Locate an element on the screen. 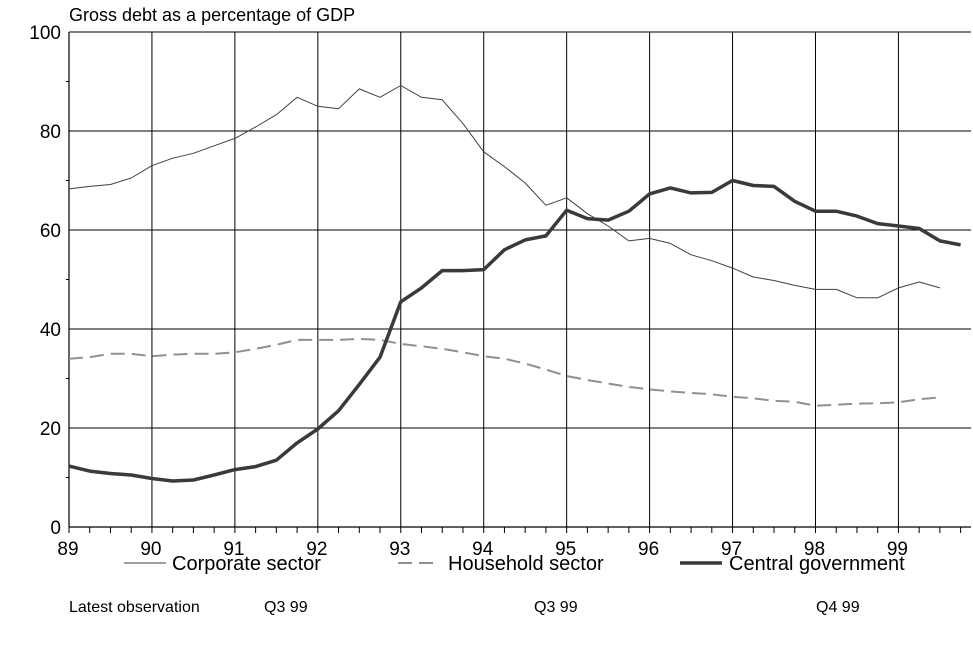 Image resolution: width=973 pixels, height=645 pixels. footer: Latest observation Q3 99 Q3 99 Q4 99 is located at coordinates (464, 607).